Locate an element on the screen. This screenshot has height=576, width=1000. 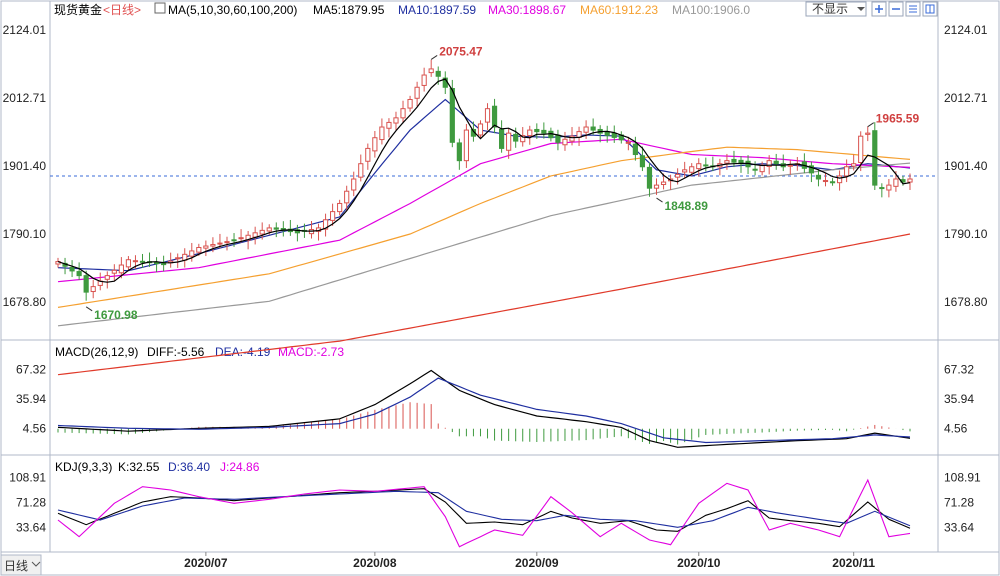
price-tick-right: 2012.71 is located at coordinates (966, 98).